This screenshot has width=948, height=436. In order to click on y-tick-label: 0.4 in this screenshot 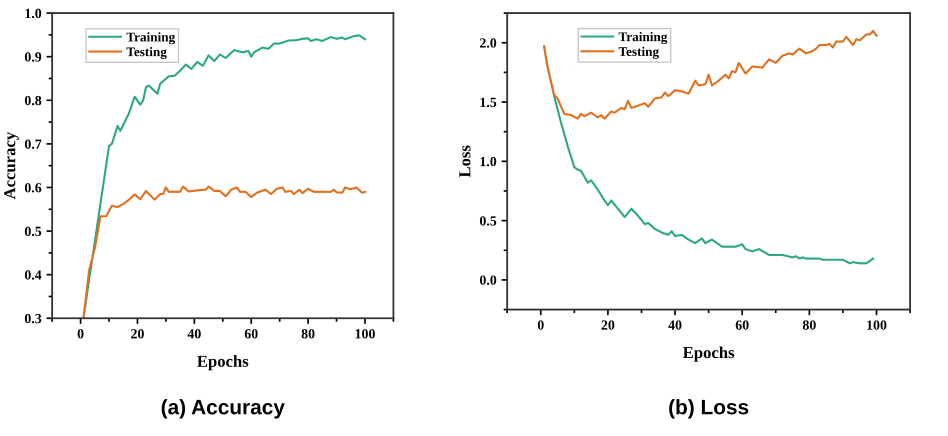, I will do `click(33, 275)`.